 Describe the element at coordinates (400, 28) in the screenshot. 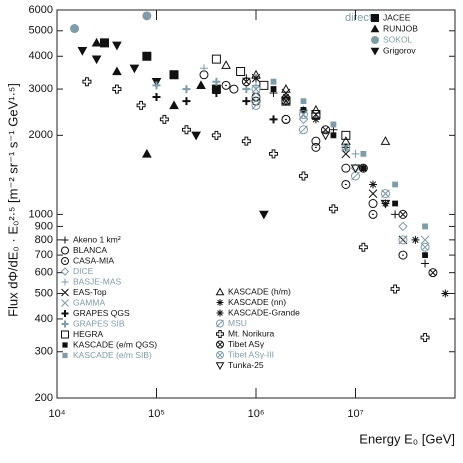

I see `legend-label: RUNJOB` at that location.